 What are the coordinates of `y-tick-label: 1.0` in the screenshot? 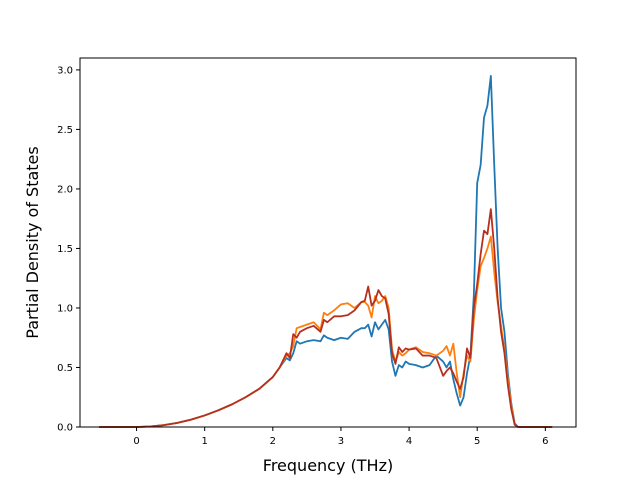 It's located at (65, 308).